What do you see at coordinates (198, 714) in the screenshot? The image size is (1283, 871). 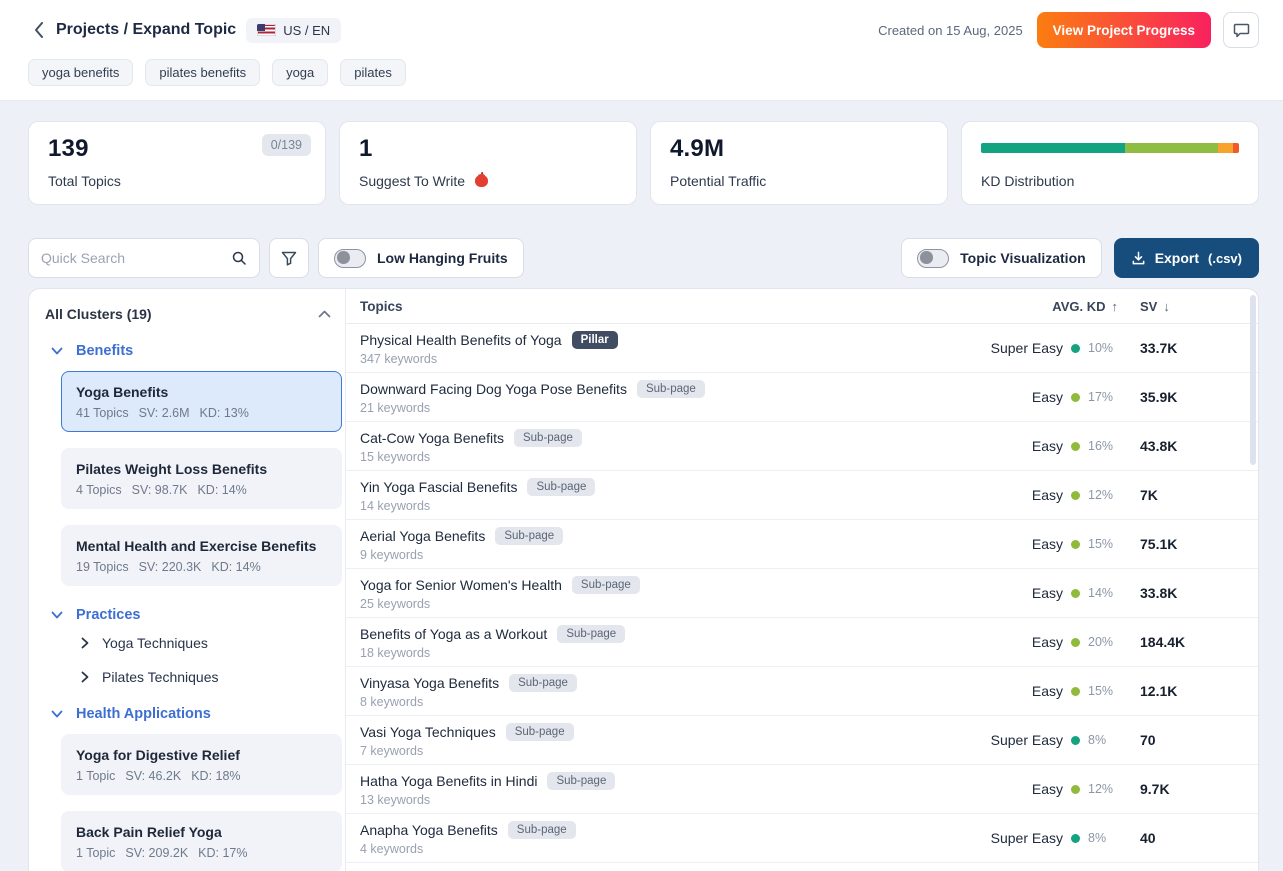 I see `section-health-applications: Health Applications` at bounding box center [198, 714].